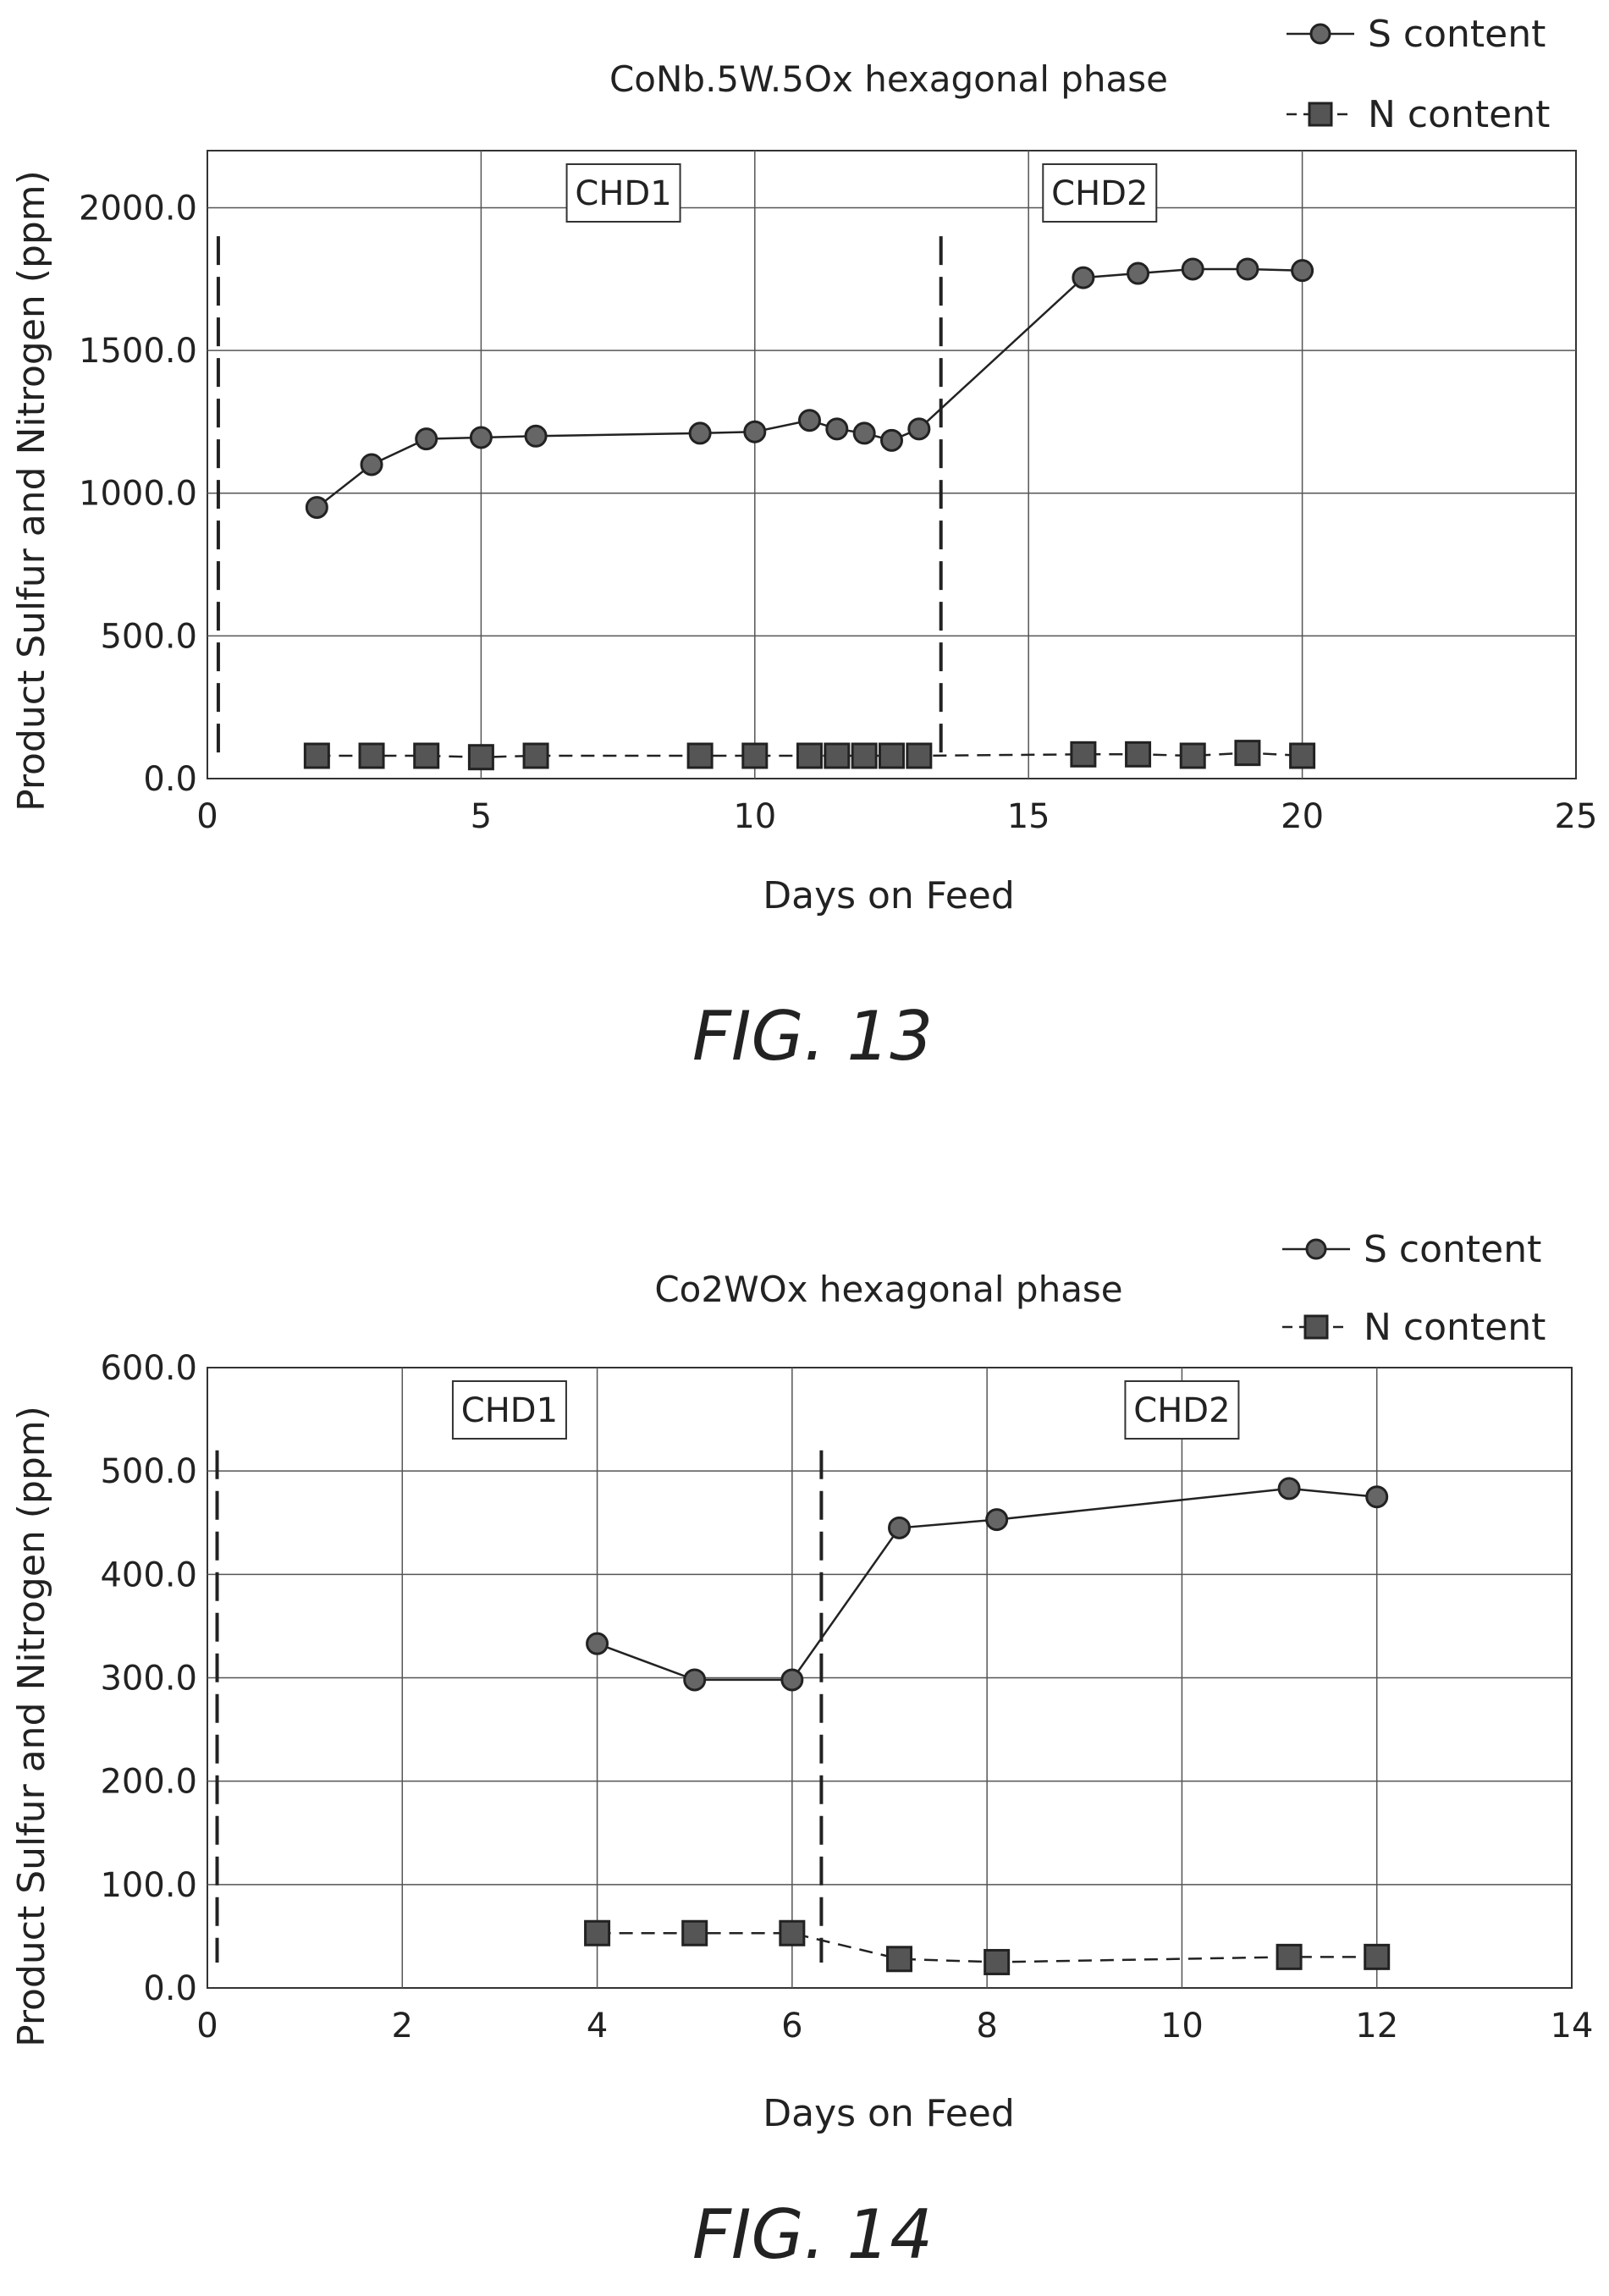  What do you see at coordinates (148, 1885) in the screenshot?
I see `y-tick-label: 100.0` at bounding box center [148, 1885].